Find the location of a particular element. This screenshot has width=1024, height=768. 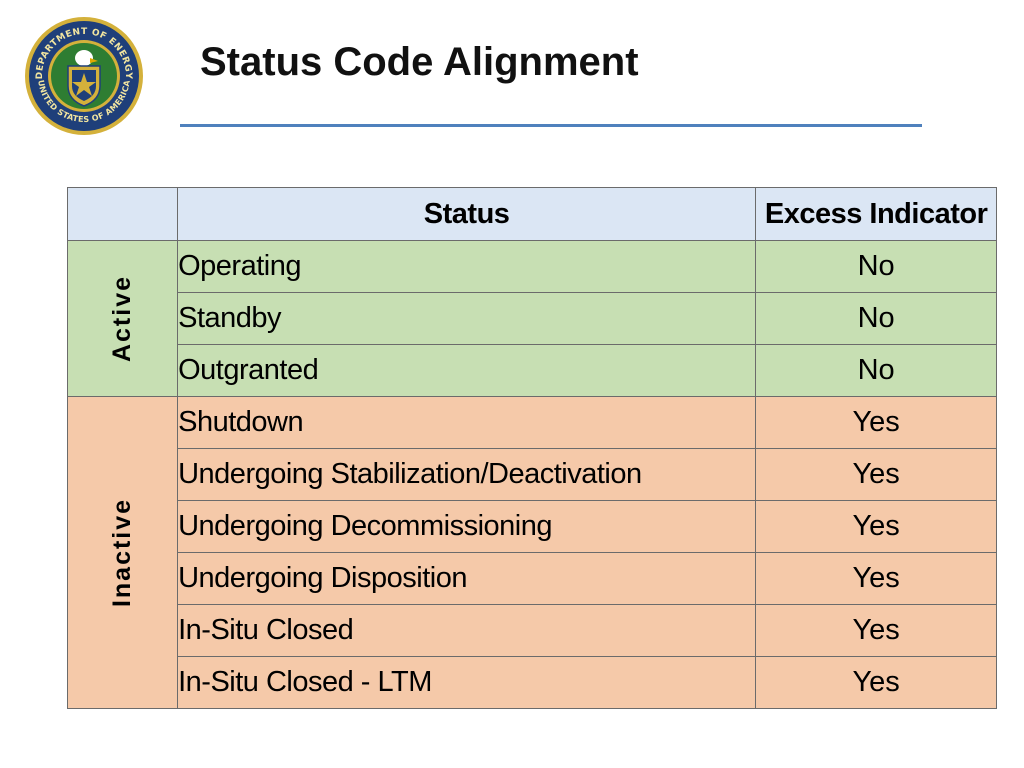

table-row: Undergoing Disposition Yes is located at coordinates (533, 578).